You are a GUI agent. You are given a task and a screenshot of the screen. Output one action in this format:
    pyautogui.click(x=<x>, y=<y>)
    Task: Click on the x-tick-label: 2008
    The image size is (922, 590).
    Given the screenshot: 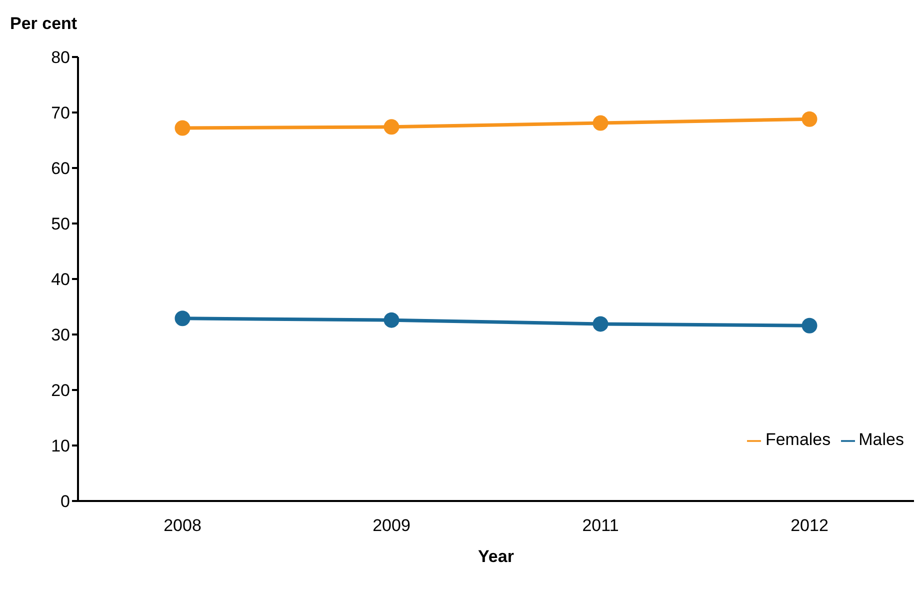 What is the action you would take?
    pyautogui.click(x=183, y=526)
    